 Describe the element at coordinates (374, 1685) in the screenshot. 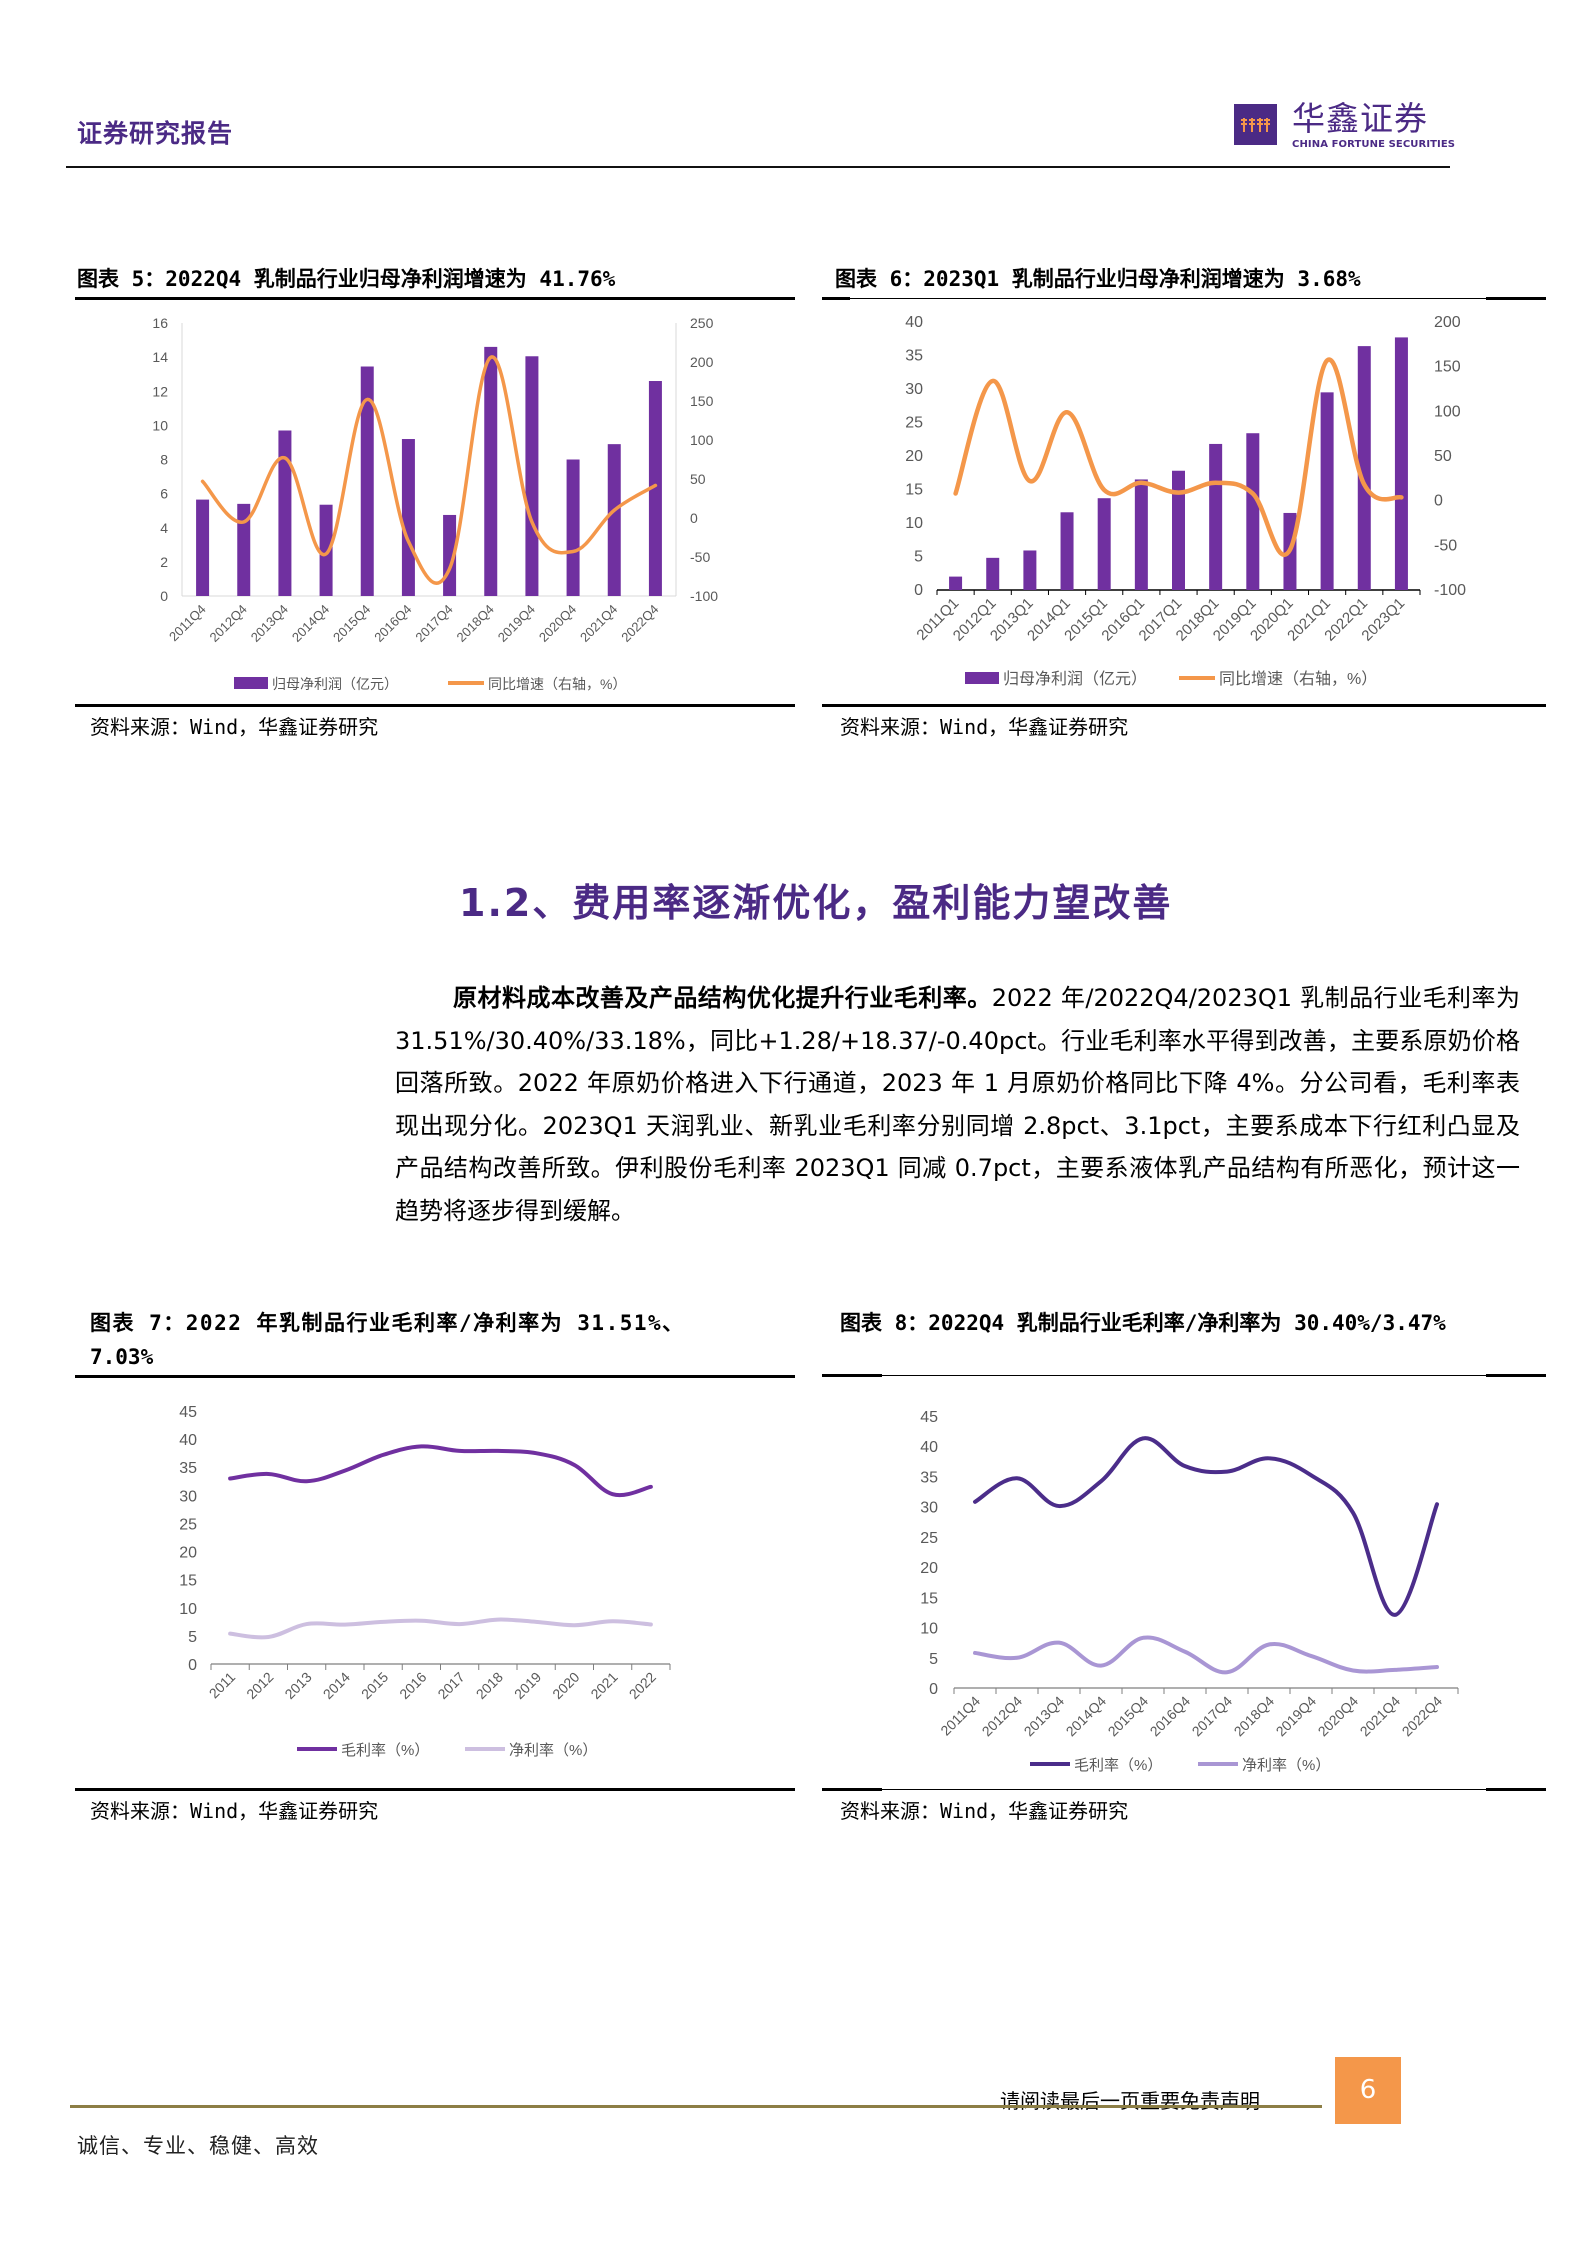

I see `svg-text: 2015` at that location.